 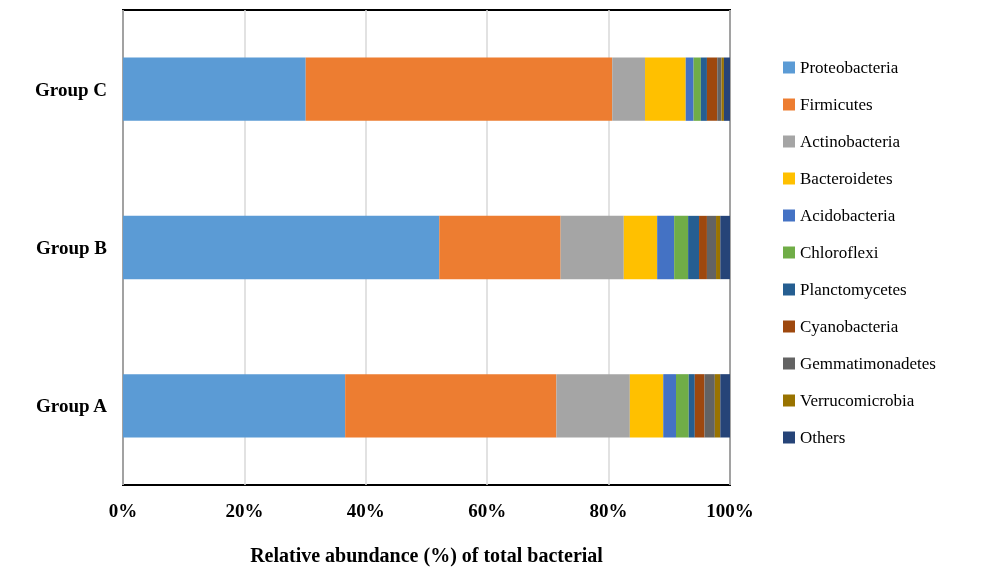 What do you see at coordinates (365, 510) in the screenshot?
I see `x-tick-label: 40%` at bounding box center [365, 510].